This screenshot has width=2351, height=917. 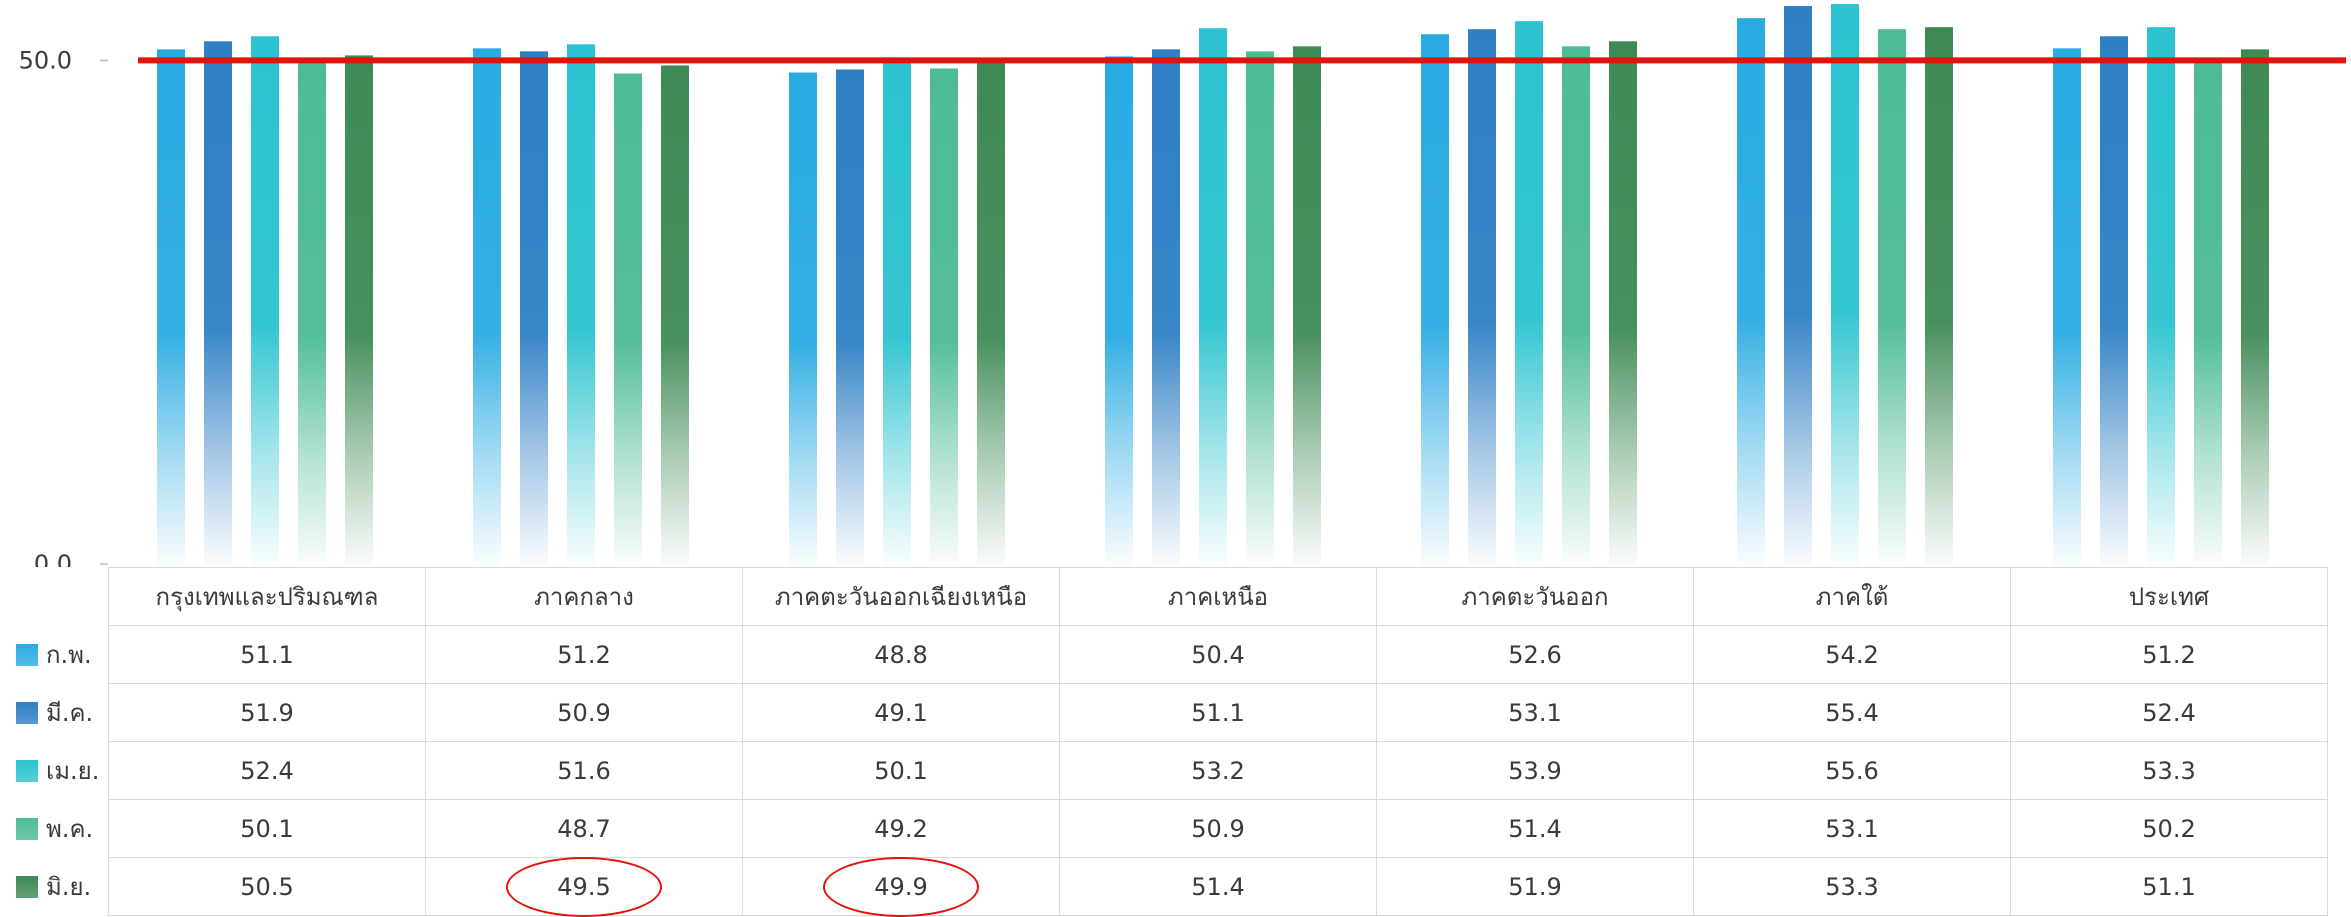 I want to click on series-label: มิ.ย., so click(x=54, y=887).